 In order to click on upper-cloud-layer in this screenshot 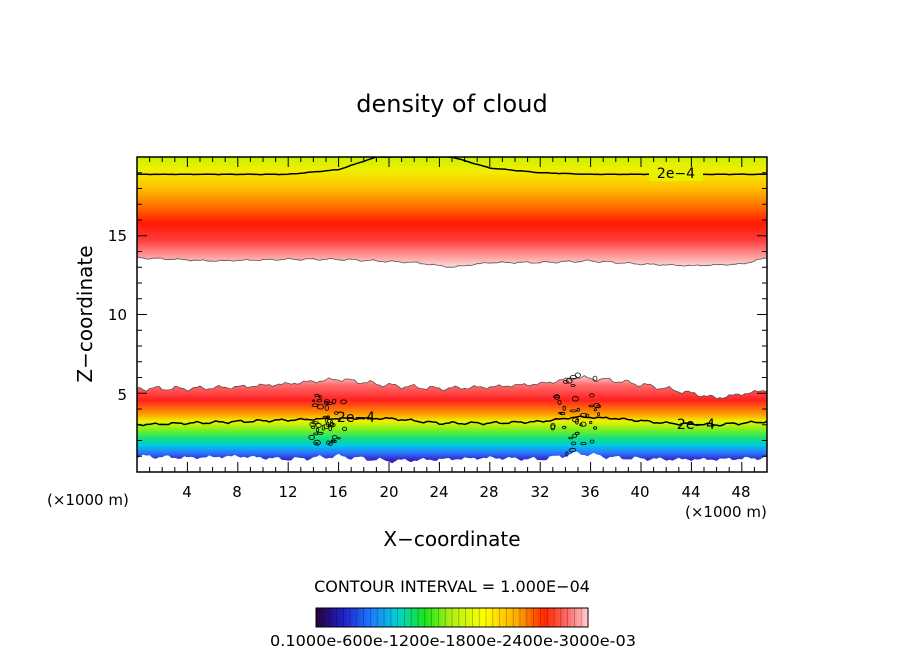, I will do `click(452, 212)`.